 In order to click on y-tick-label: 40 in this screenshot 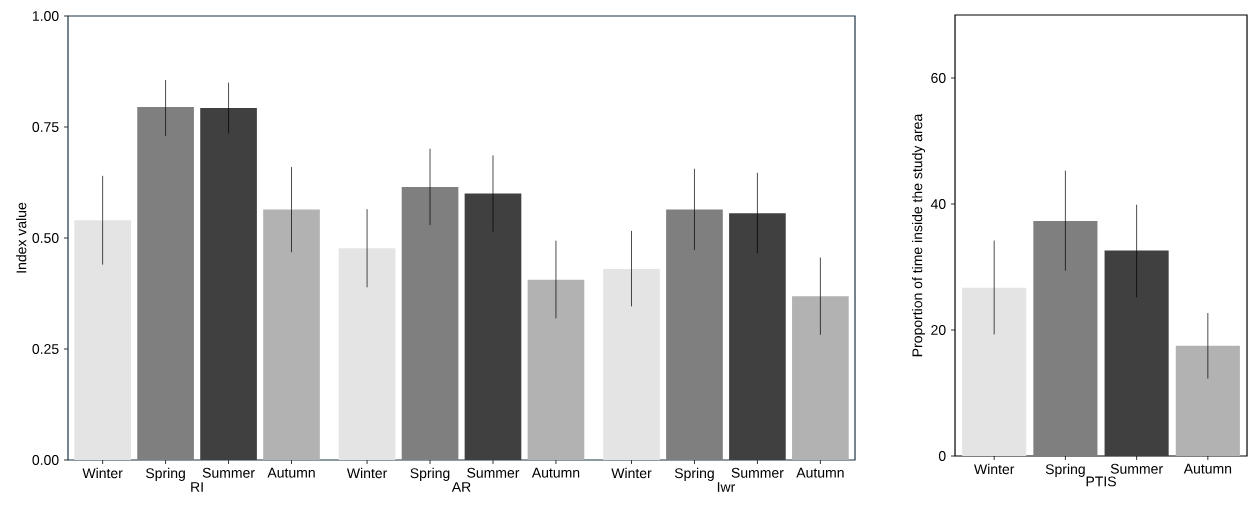, I will do `click(938, 204)`.